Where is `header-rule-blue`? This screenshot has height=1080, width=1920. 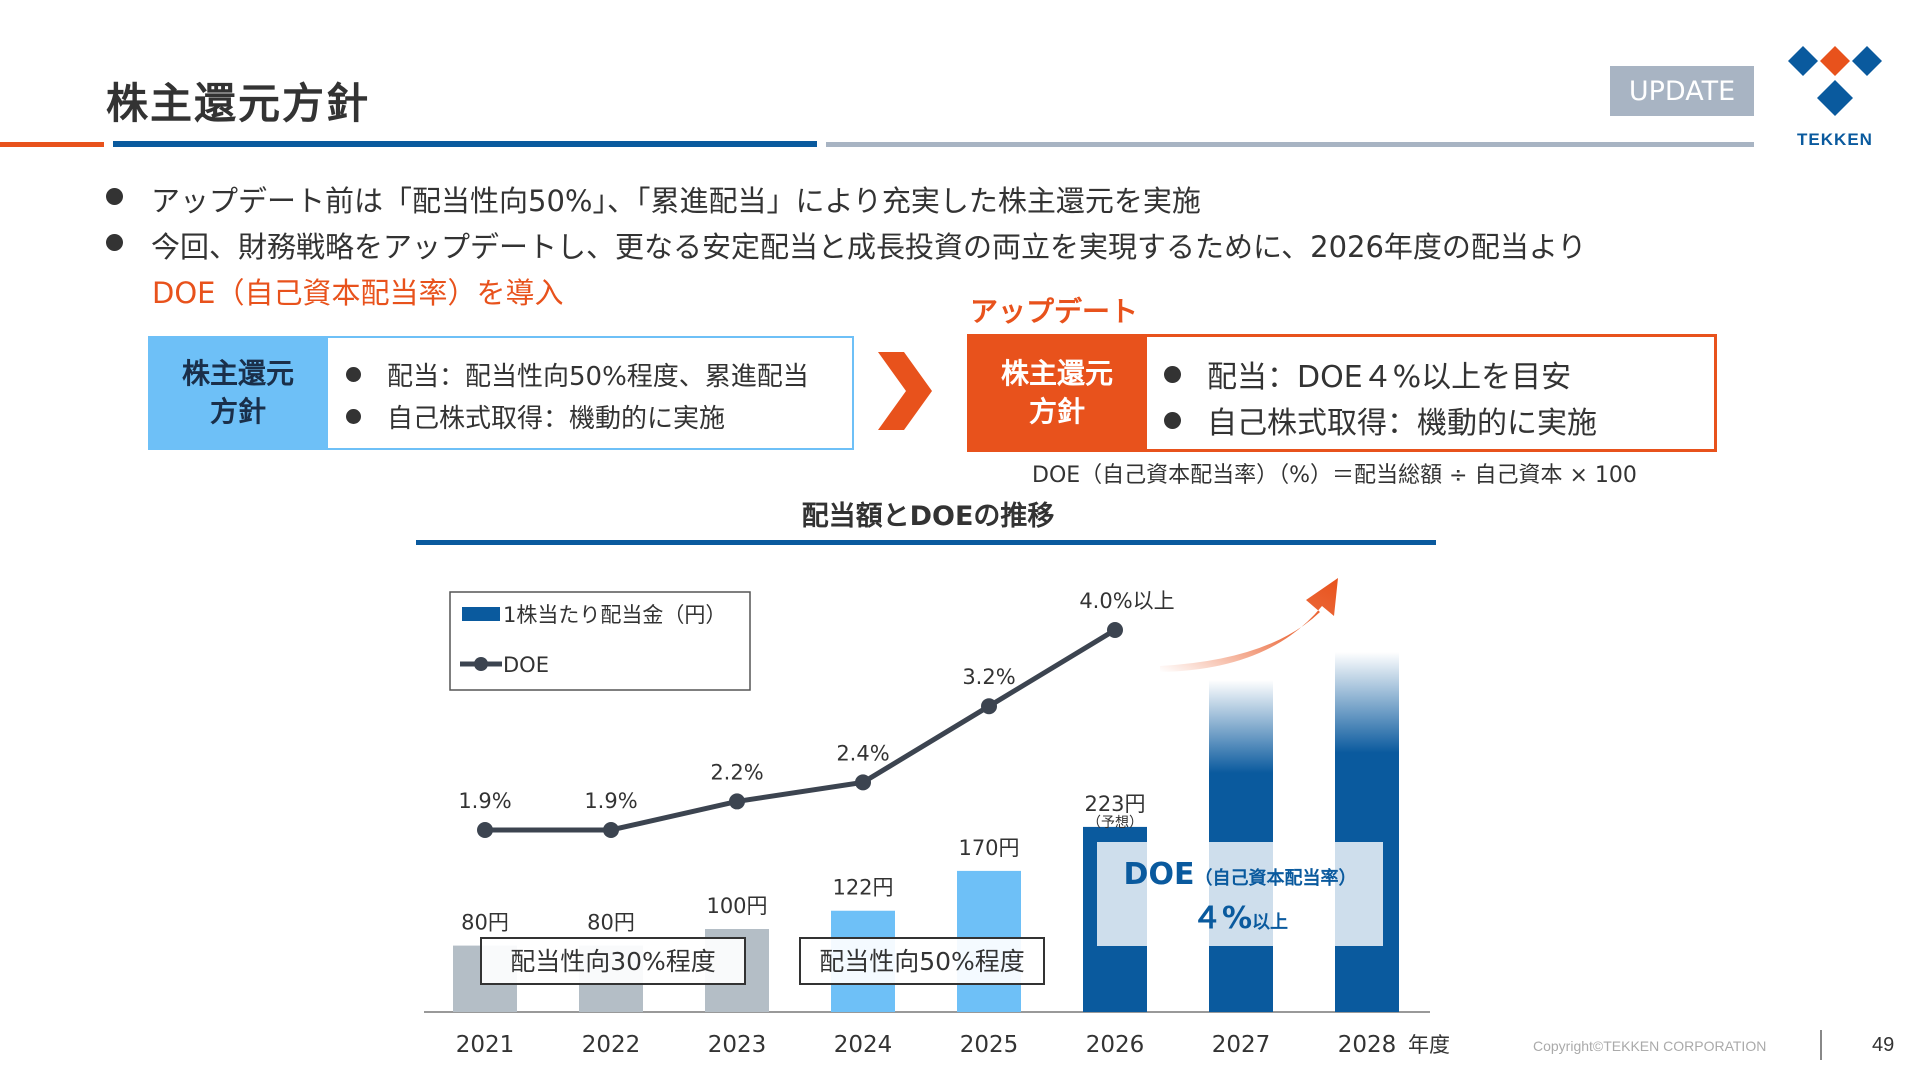 header-rule-blue is located at coordinates (465, 144).